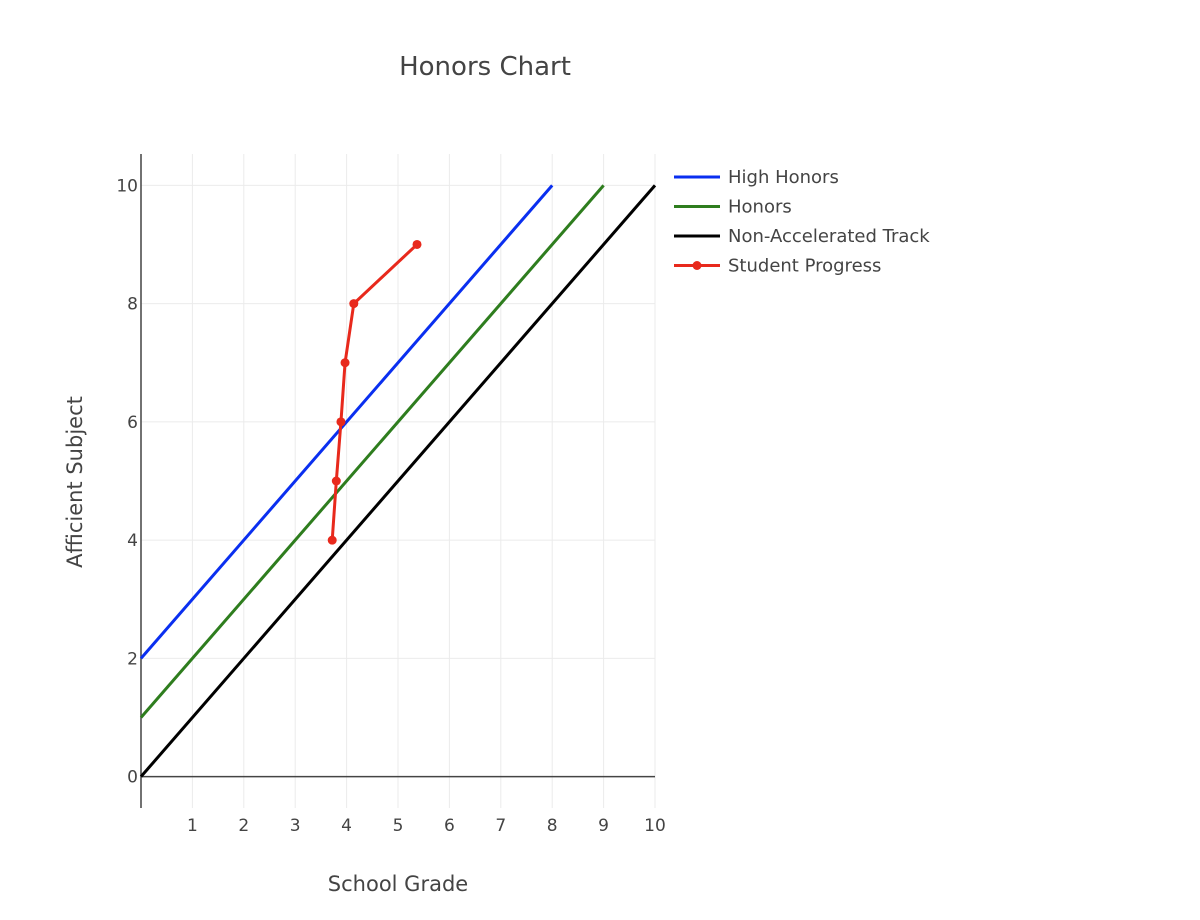  What do you see at coordinates (783, 177) in the screenshot?
I see `legend-item-label: High Honors` at bounding box center [783, 177].